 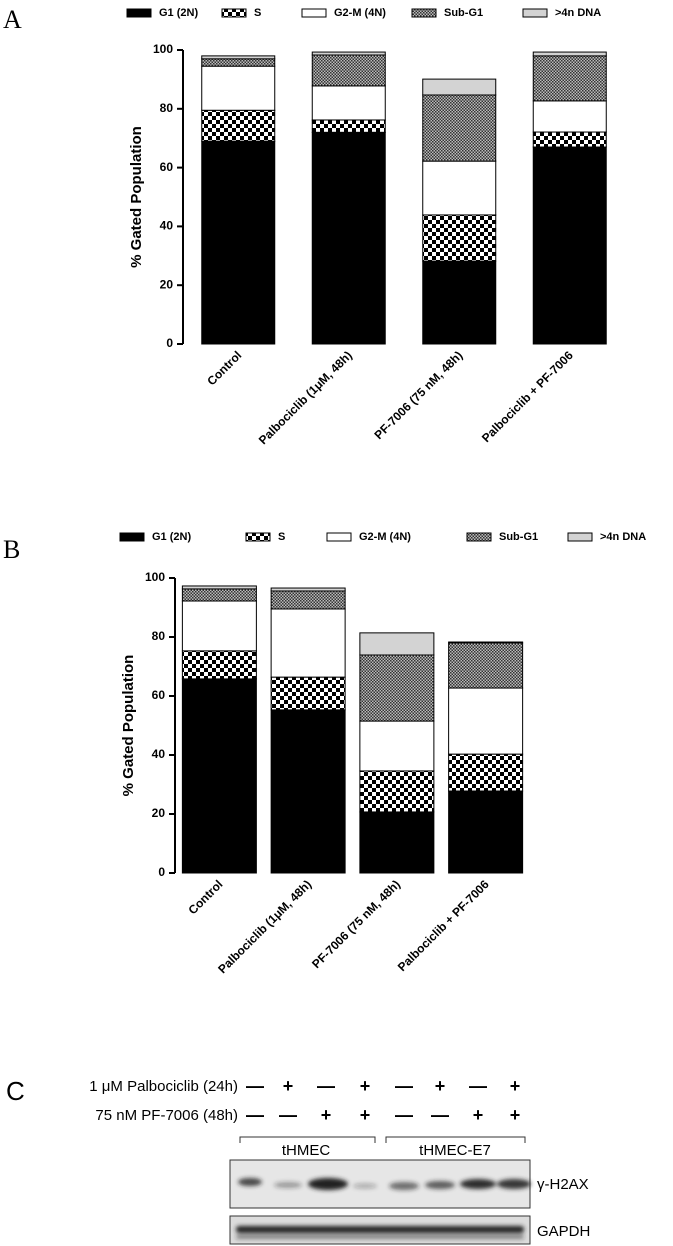 What do you see at coordinates (563, 1231) in the screenshot?
I see `band-label: GAPDH` at bounding box center [563, 1231].